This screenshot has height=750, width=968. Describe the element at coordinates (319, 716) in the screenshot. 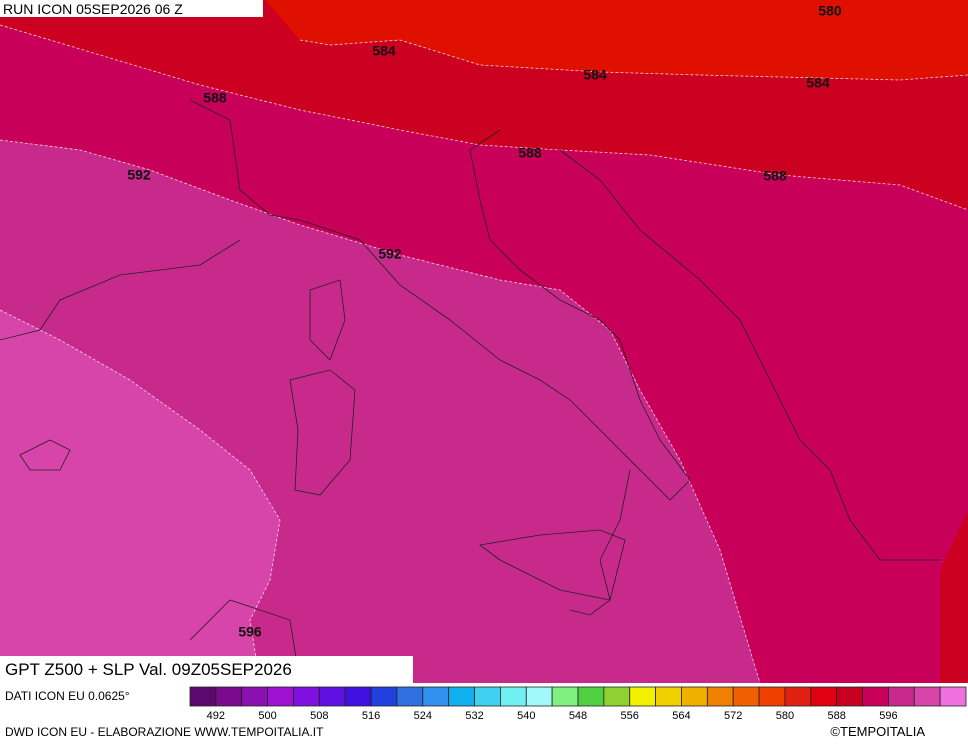

I see `colorbar-tick-label: 508` at that location.